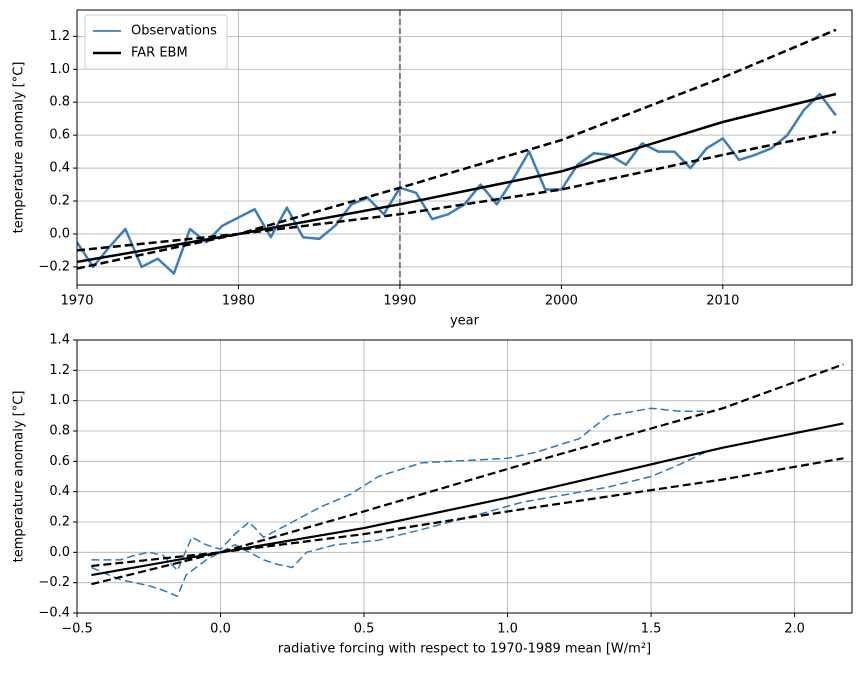 The image size is (862, 678). Describe the element at coordinates (59, 340) in the screenshot. I see `y-tick-label: 1.4` at that location.